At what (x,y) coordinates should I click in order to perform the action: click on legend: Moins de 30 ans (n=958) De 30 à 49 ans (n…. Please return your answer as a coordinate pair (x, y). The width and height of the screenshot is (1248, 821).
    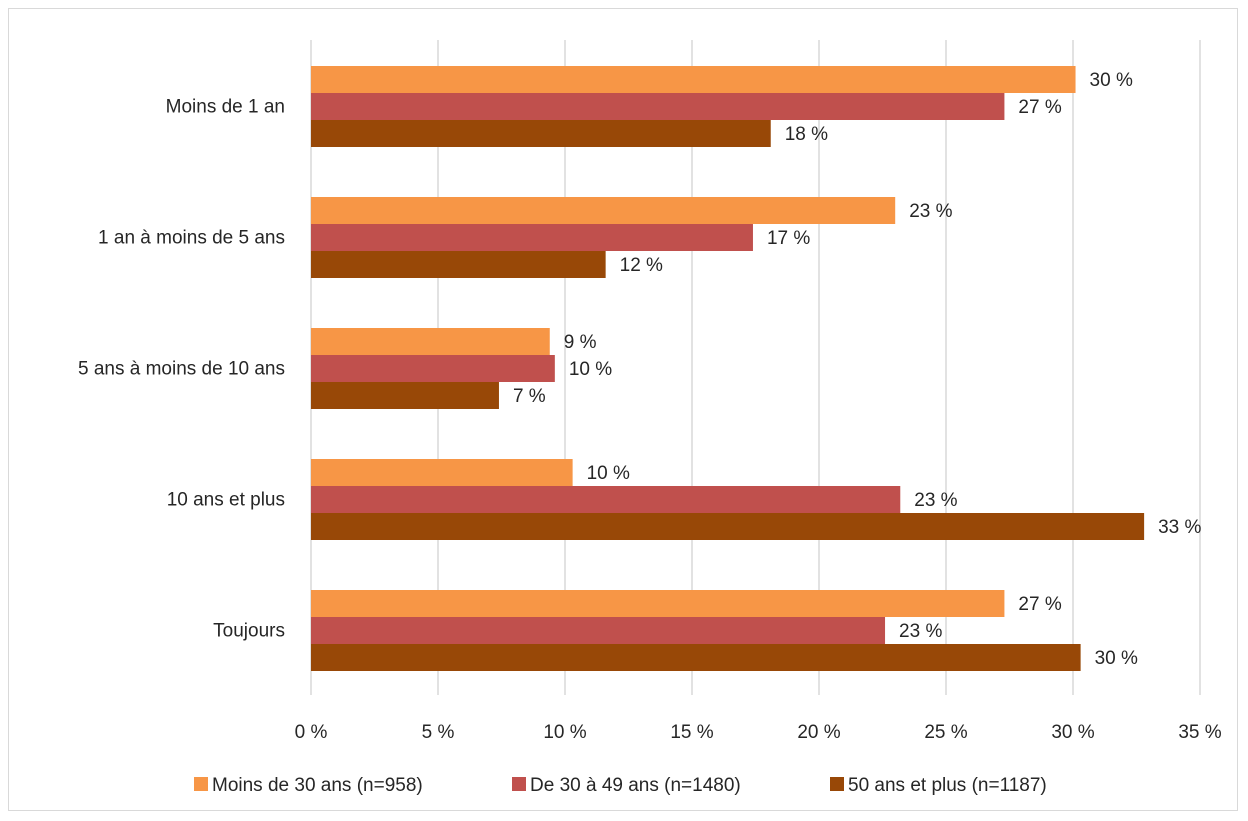
    Looking at the image, I should click on (620, 785).